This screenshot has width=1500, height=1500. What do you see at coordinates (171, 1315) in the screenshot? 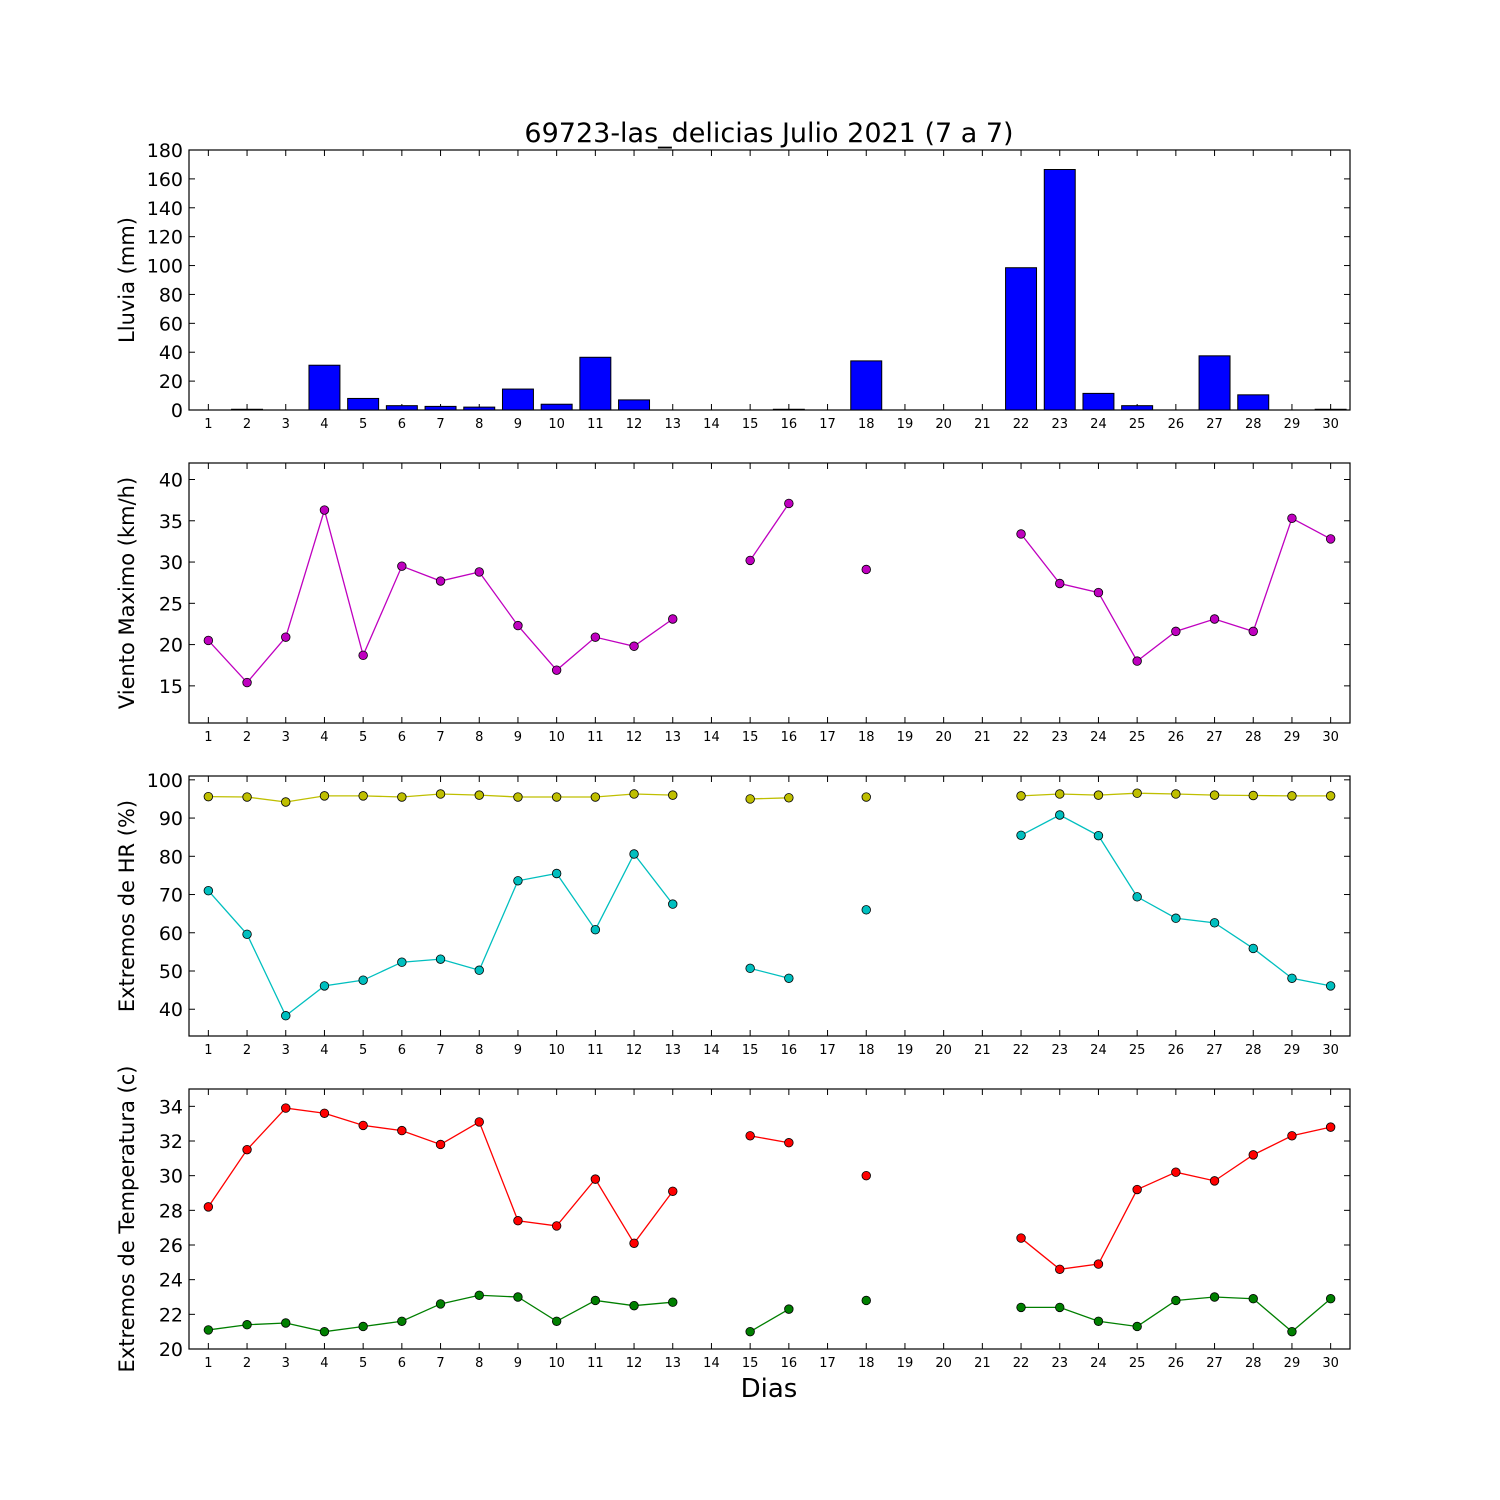
I see `y-tick-label: 22` at bounding box center [171, 1315].